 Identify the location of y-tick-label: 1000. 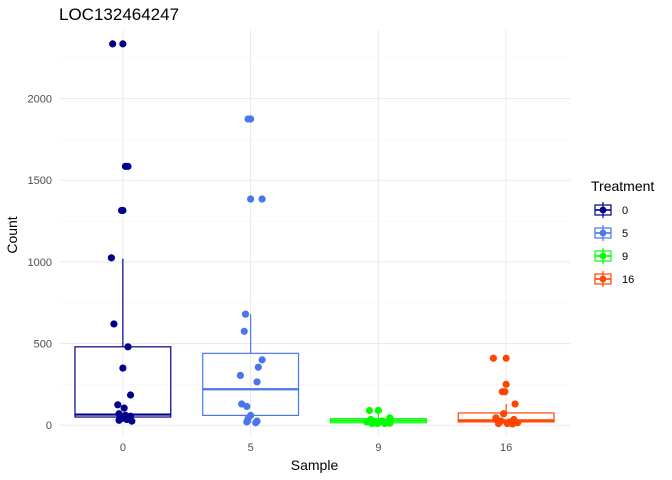
(40, 263).